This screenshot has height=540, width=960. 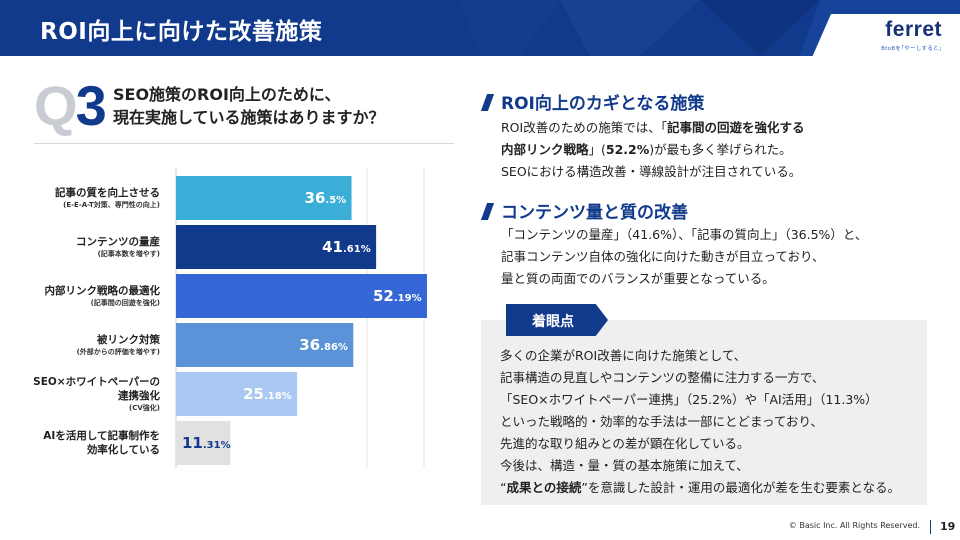 What do you see at coordinates (325, 198) in the screenshot?
I see `bar-value-label-1: 36.5%` at bounding box center [325, 198].